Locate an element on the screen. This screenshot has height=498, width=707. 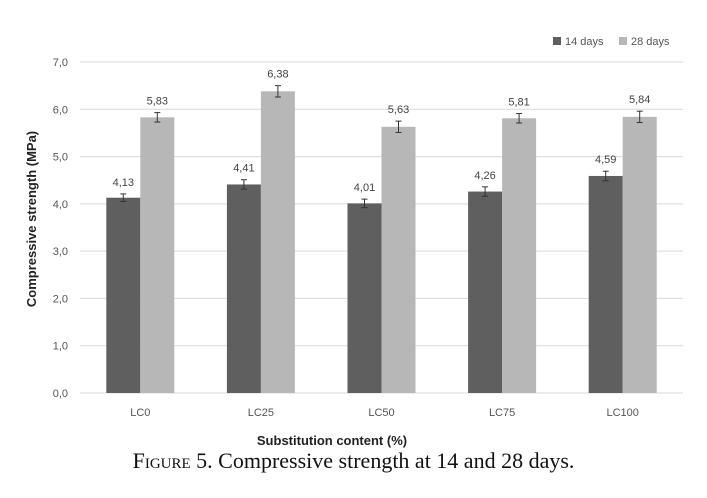
data-label: 6,38 is located at coordinates (277, 75).